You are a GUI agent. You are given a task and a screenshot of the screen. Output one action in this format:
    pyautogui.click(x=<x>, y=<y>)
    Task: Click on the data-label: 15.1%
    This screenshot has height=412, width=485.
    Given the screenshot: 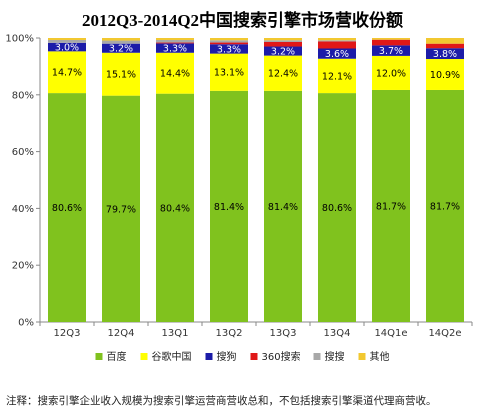 What is the action you would take?
    pyautogui.click(x=121, y=75)
    